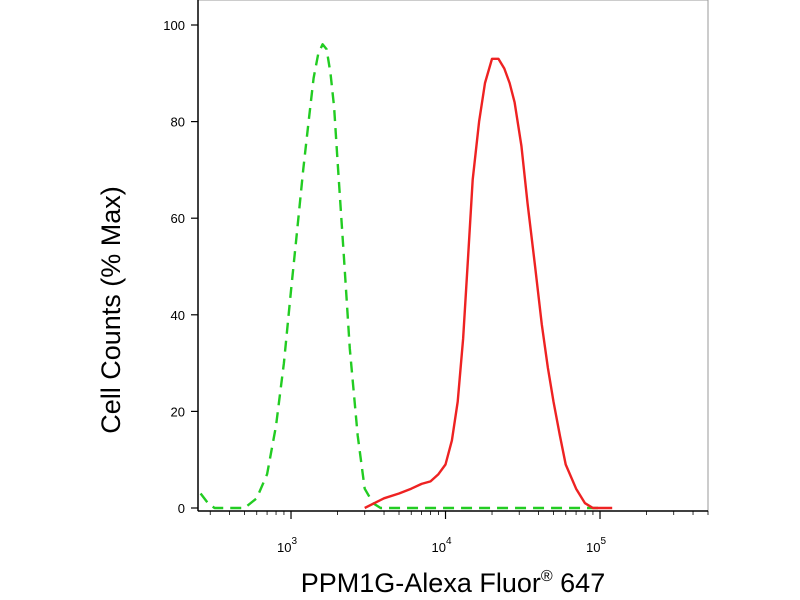  I want to click on y-tick-label: 0, so click(181, 508).